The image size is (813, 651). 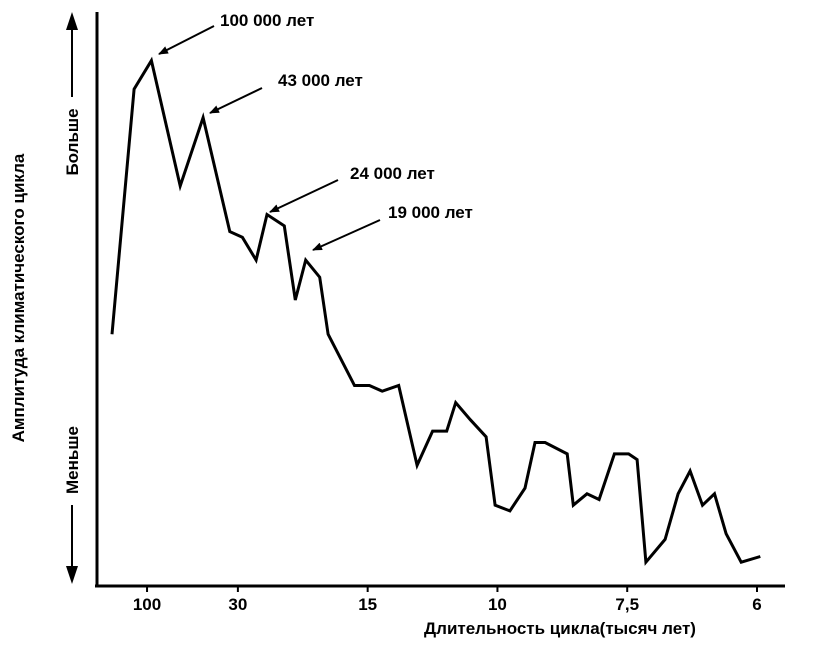 I want to click on x-tick-label: 100, so click(x=147, y=604).